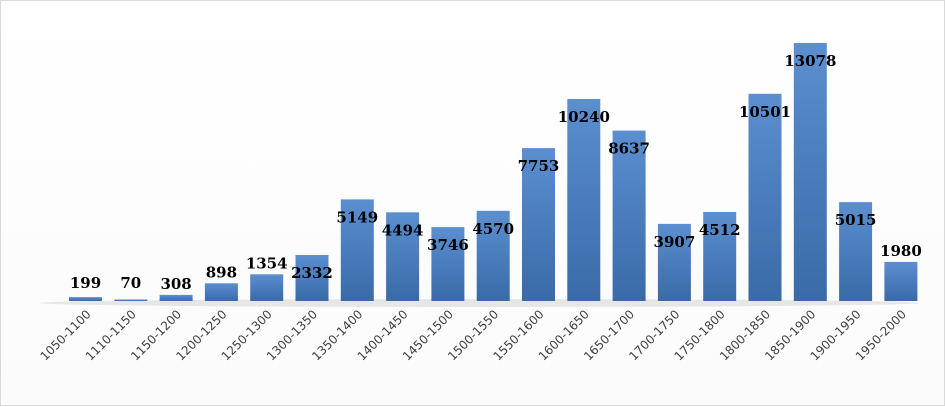 The width and height of the screenshot is (945, 407). Describe the element at coordinates (493, 229) in the screenshot. I see `data-label-1500-1550: 4570` at that location.